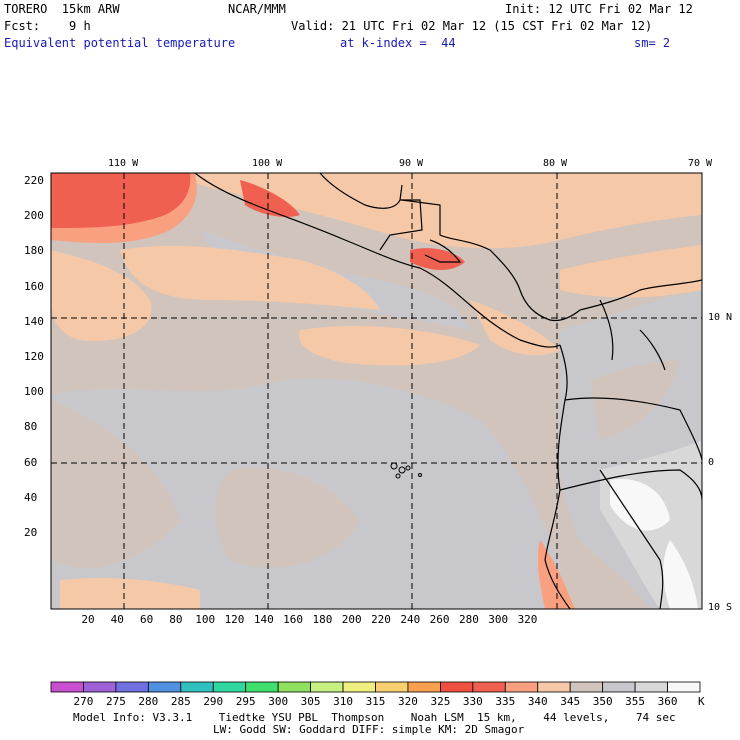  What do you see at coordinates (389, 345) in the screenshot?
I see `field-340-central` at bounding box center [389, 345].